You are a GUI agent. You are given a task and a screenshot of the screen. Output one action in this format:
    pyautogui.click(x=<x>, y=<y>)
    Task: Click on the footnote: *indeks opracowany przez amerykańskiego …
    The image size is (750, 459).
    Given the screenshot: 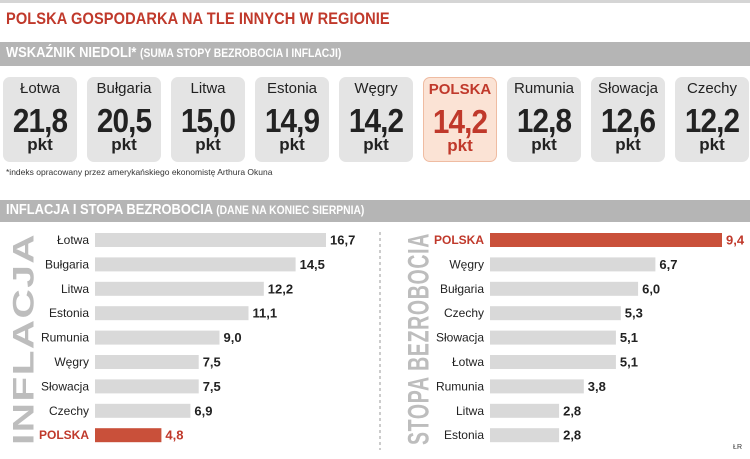 What is the action you would take?
    pyautogui.click(x=139, y=172)
    